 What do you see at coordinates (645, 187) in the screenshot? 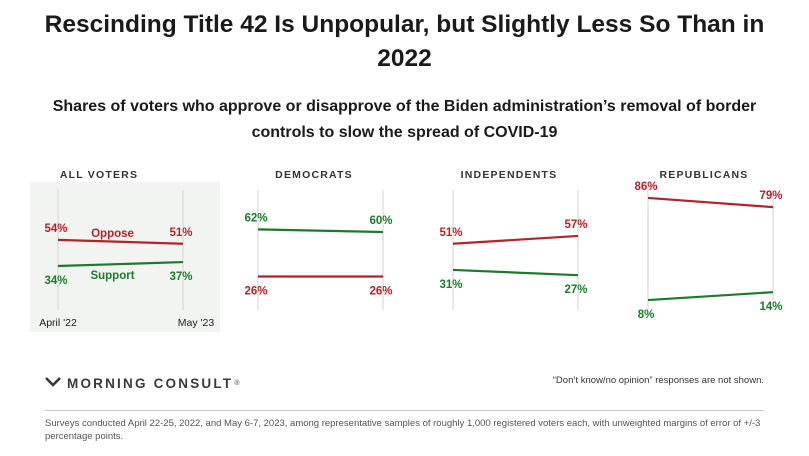
I see `data-label: 86%` at bounding box center [645, 187].